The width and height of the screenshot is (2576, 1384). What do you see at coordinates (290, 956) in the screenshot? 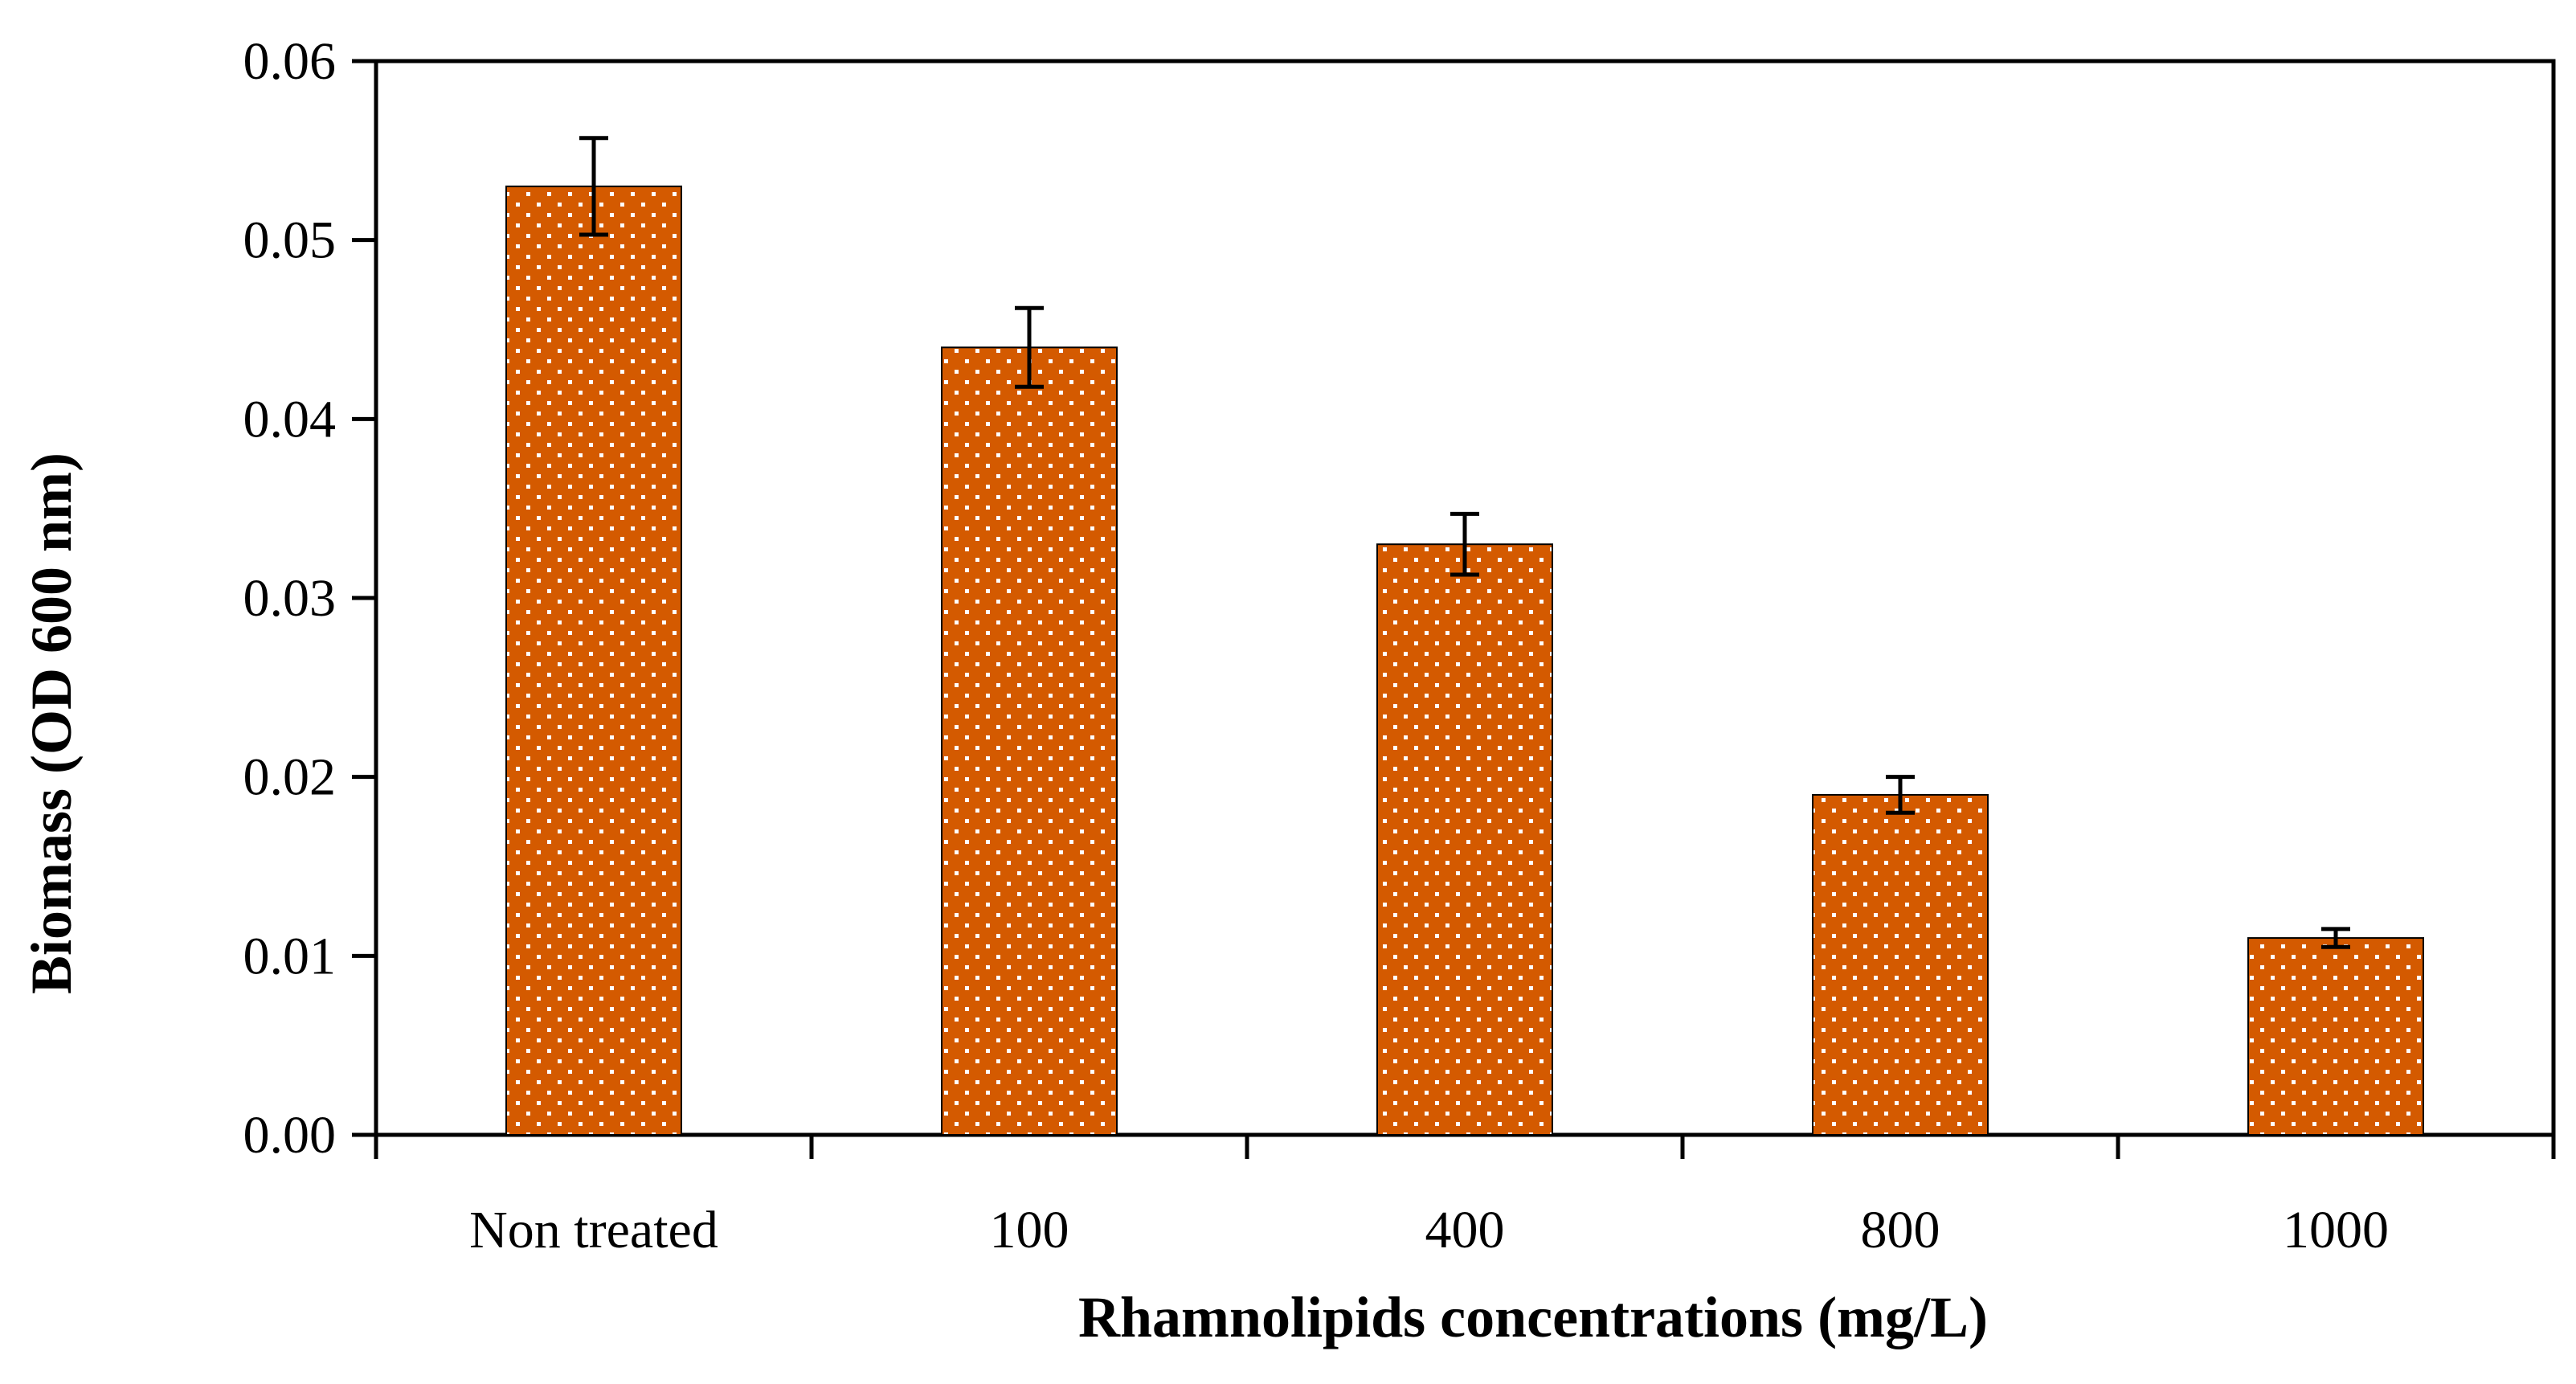
I see `y-tick-label-1: 0.01` at bounding box center [290, 956].